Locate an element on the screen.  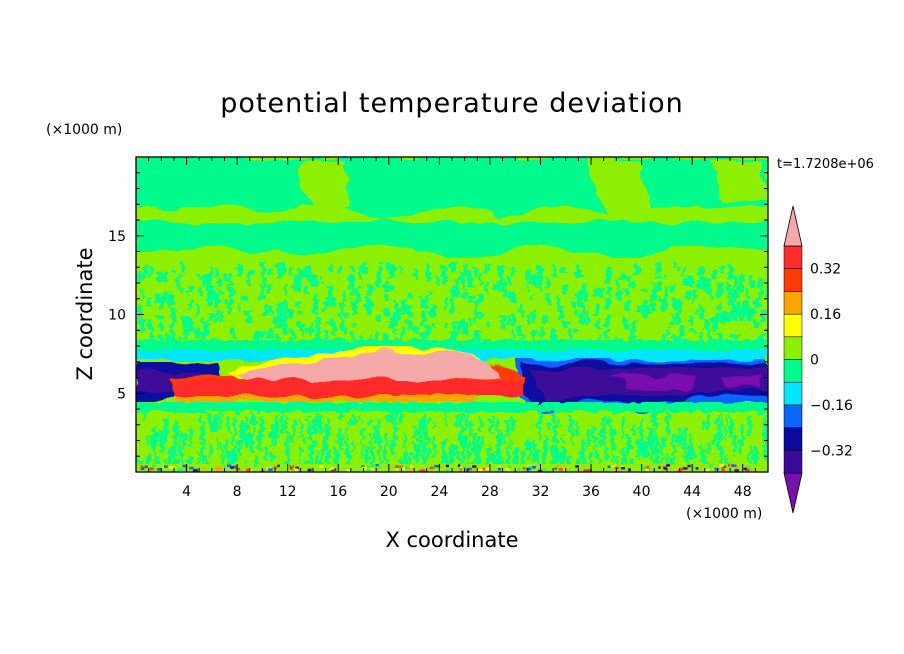
colorbar-label: 0.16 is located at coordinates (825, 315).